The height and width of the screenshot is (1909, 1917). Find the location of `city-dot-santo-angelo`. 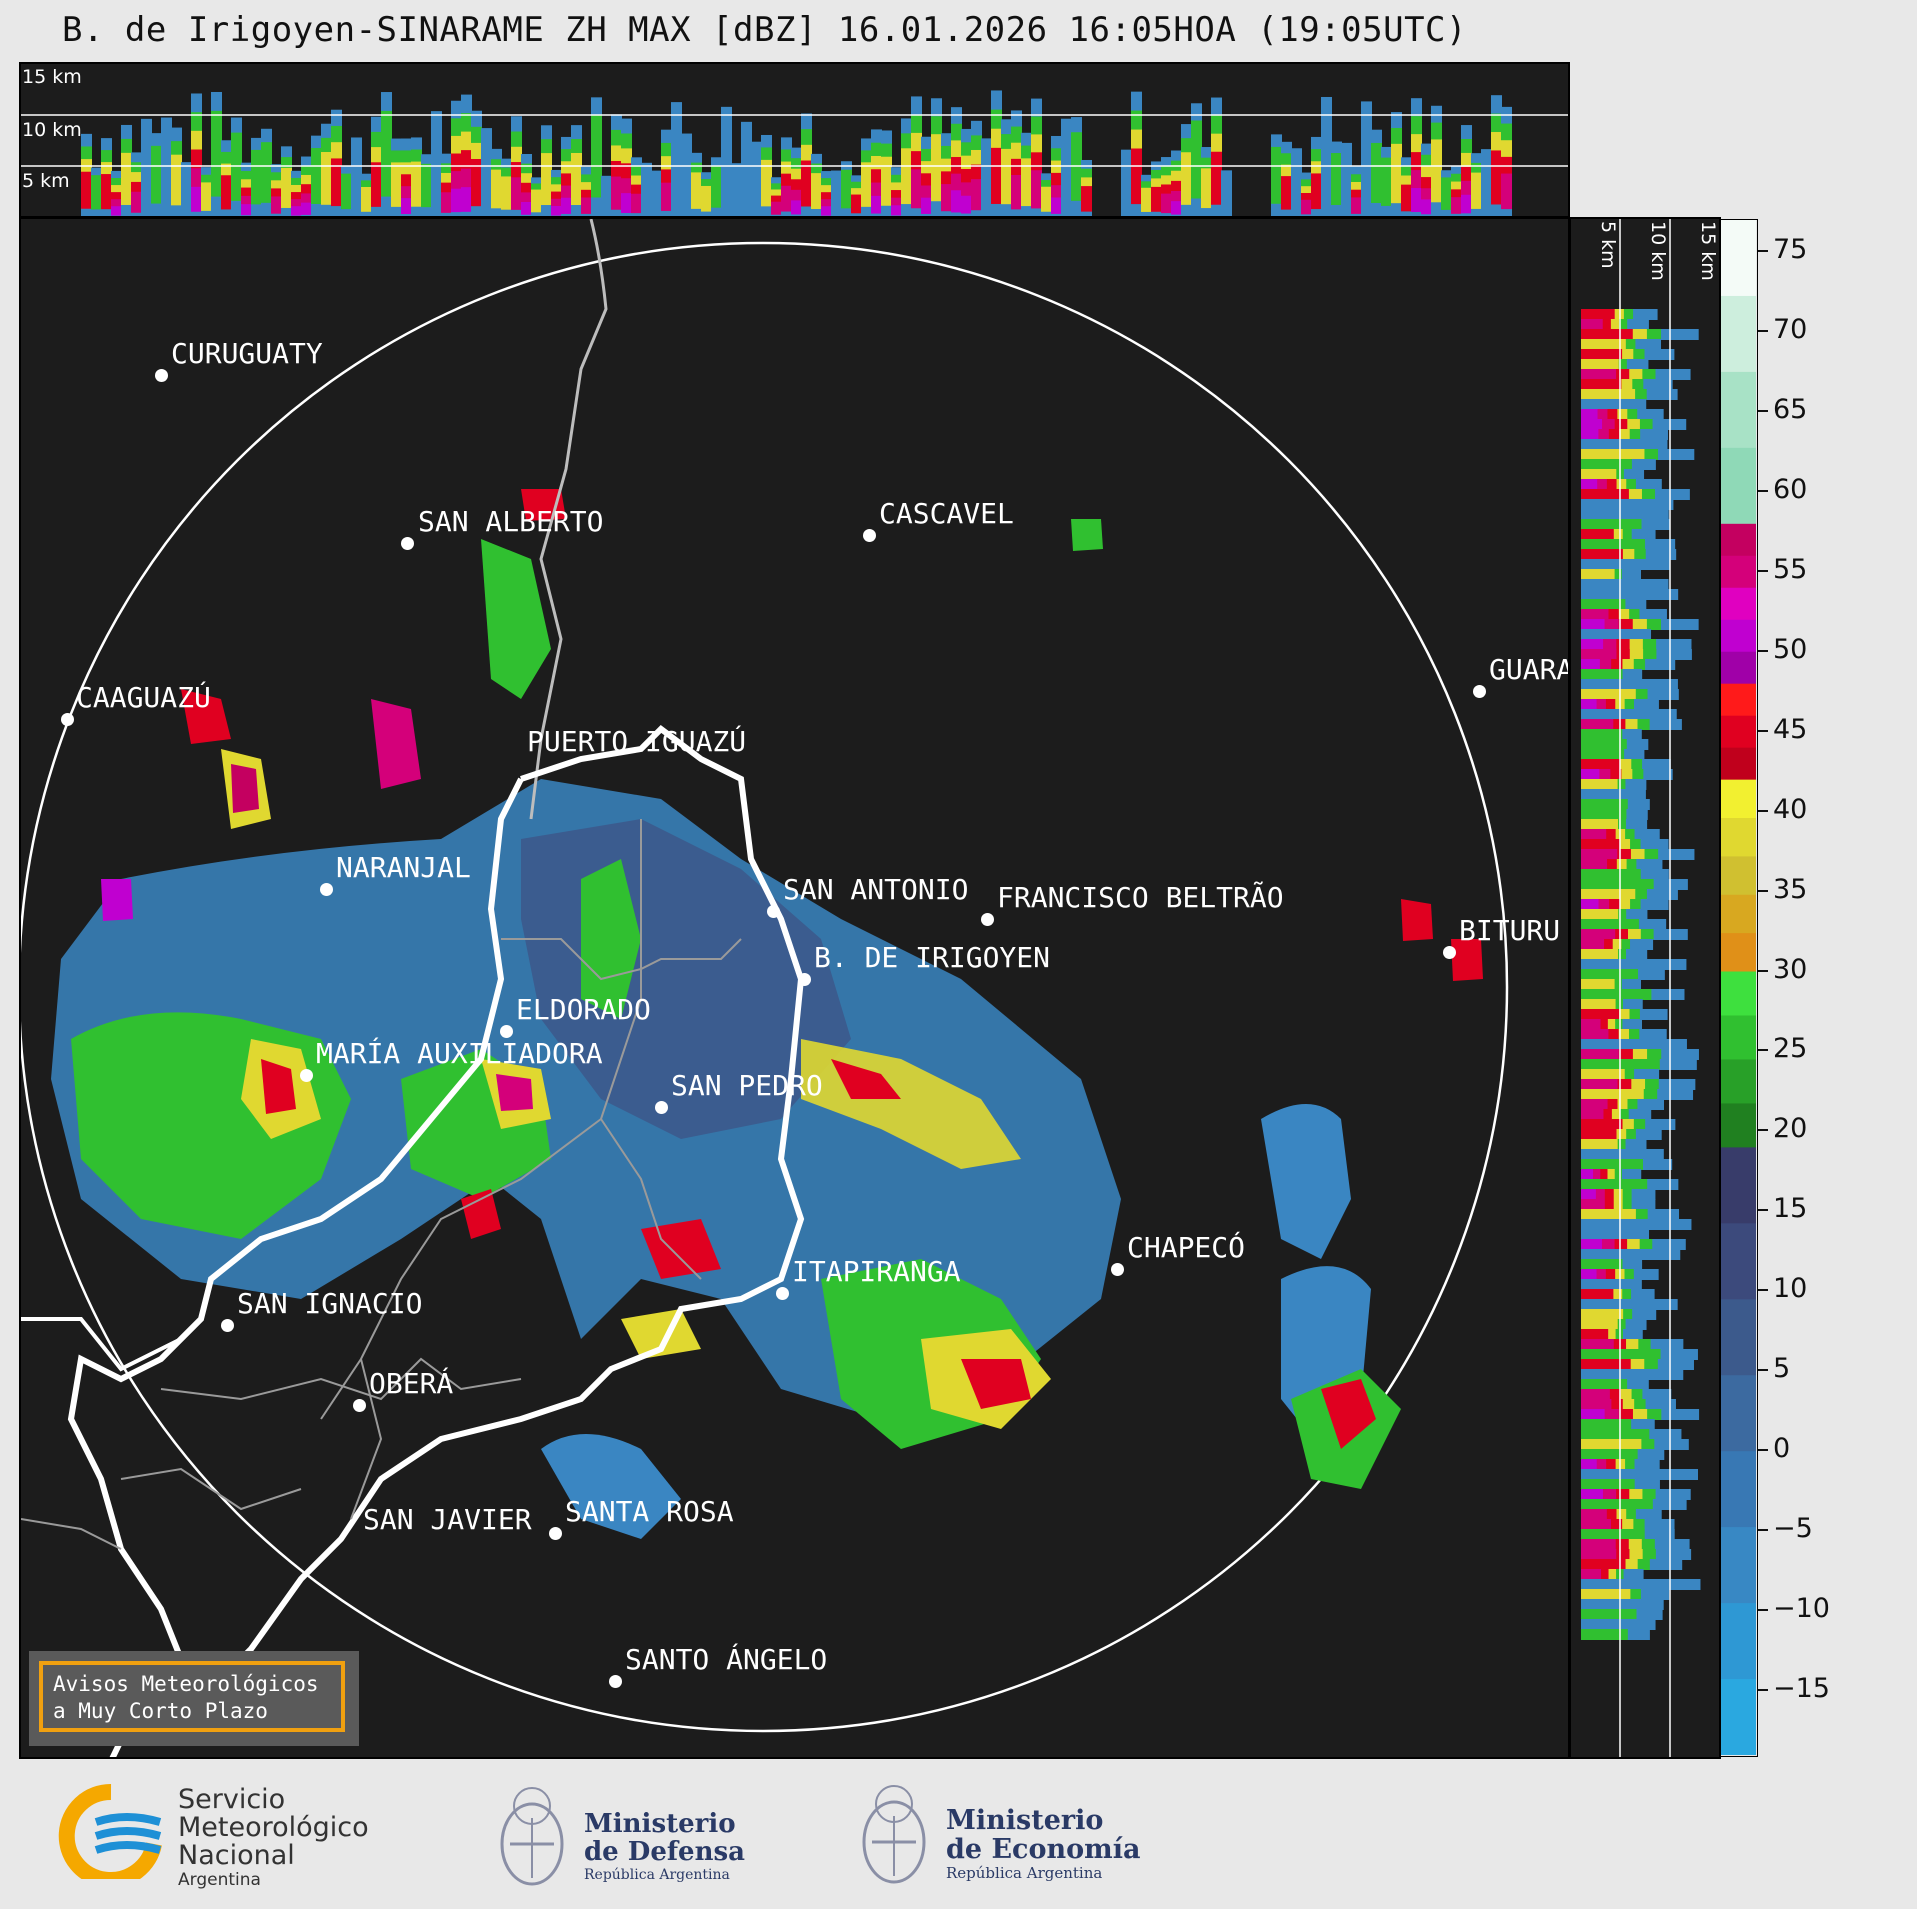

city-dot-santo-angelo is located at coordinates (615, 1681).